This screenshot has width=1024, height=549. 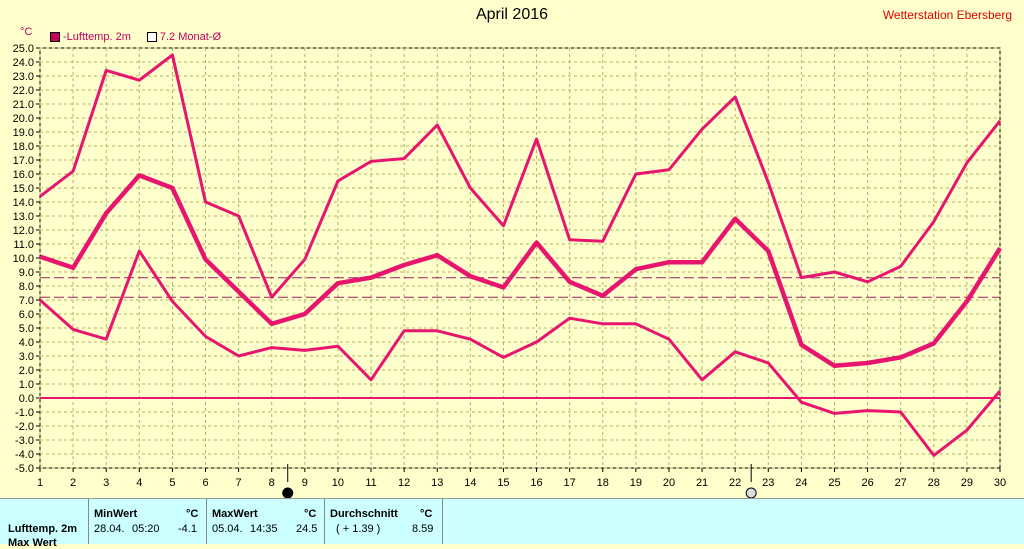 What do you see at coordinates (364, 514) in the screenshot?
I see `avg-header: Durchschnitt` at bounding box center [364, 514].